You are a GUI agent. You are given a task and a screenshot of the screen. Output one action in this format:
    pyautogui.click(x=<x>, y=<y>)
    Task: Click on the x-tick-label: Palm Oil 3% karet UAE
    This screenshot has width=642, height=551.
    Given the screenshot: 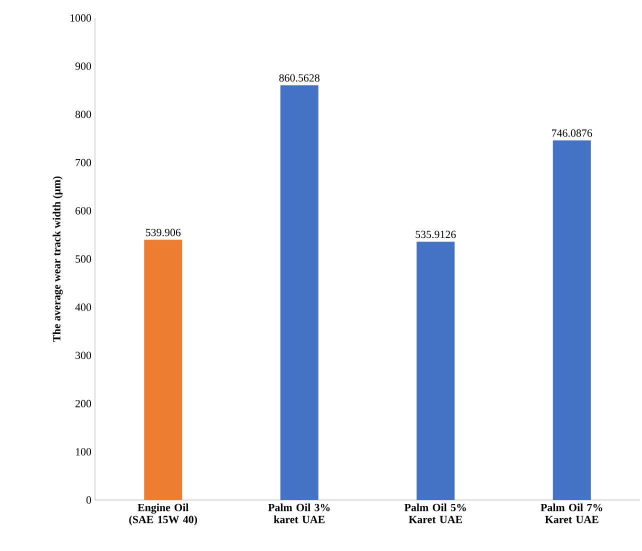 What is the action you would take?
    pyautogui.click(x=299, y=514)
    